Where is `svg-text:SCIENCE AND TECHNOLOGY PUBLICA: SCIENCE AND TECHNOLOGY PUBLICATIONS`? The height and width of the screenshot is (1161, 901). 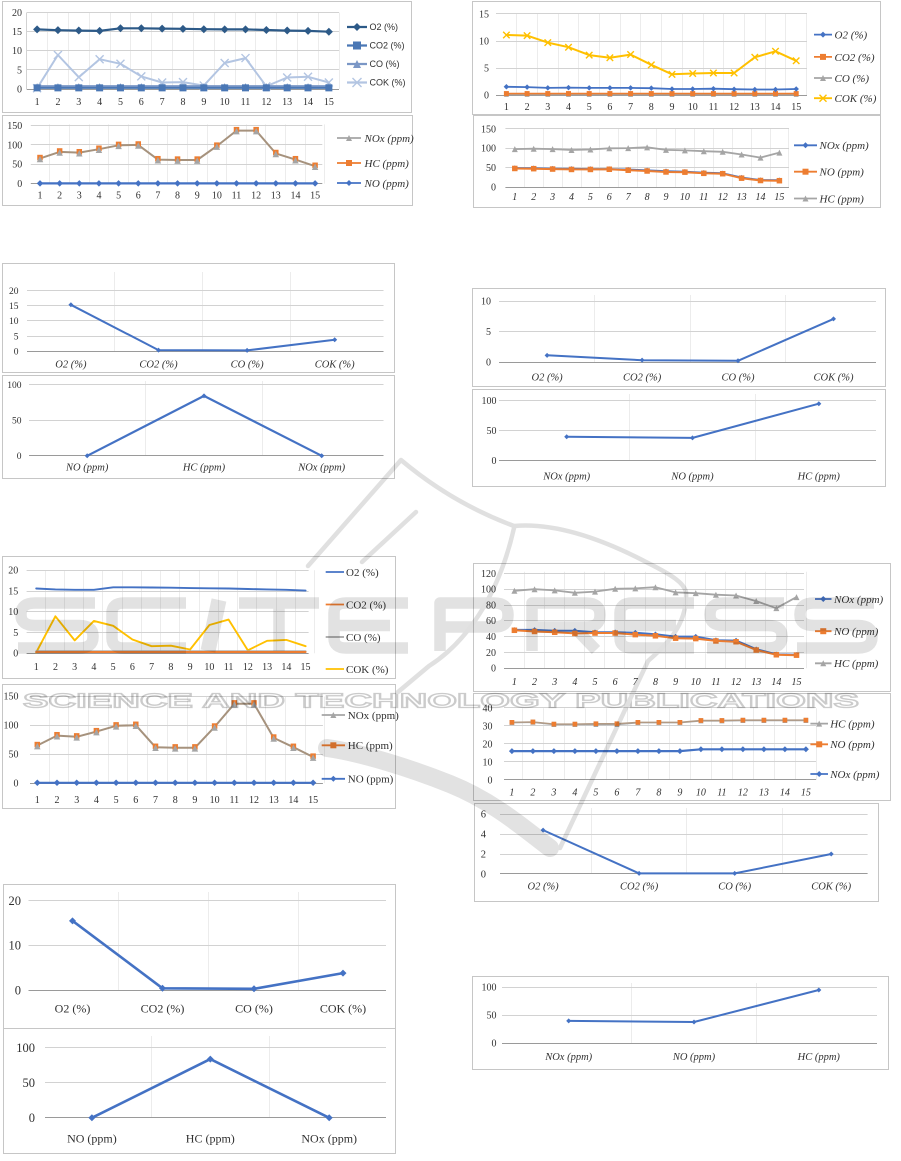 svg-text:SCIENCE AND TECHNOLOGY PUBLICA: SCIENCE AND TECHNOLOGY PUBLICATIONS is located at coordinates (441, 701).